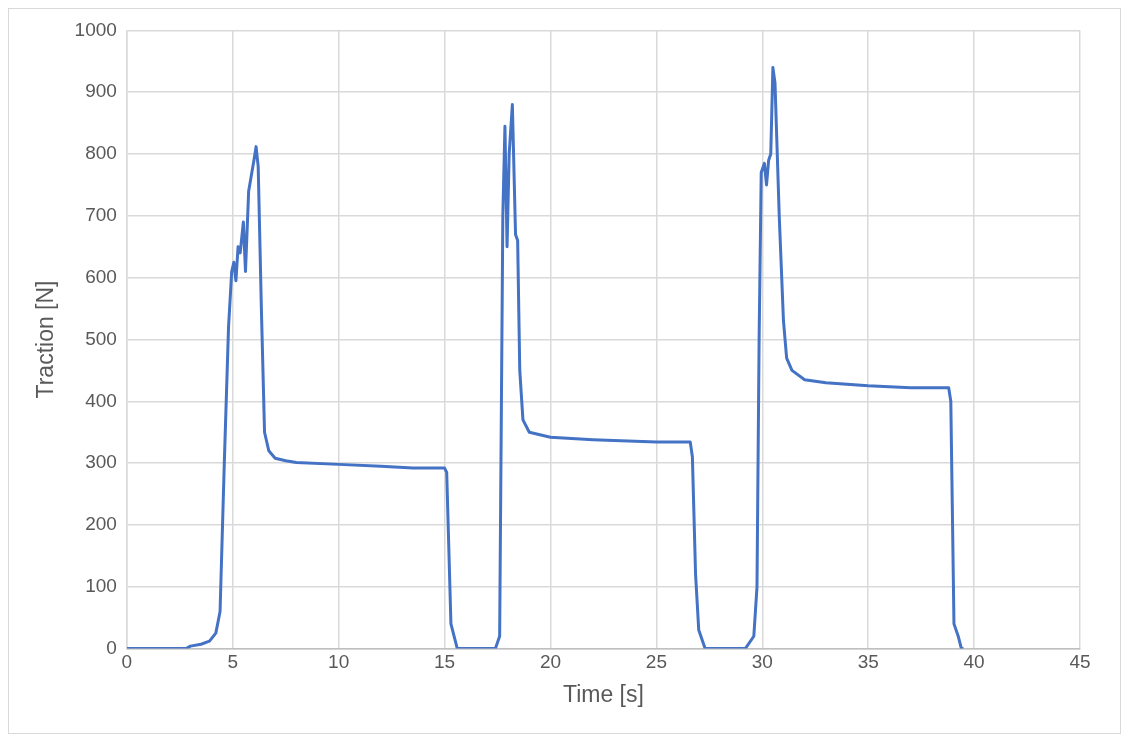 This screenshot has width=1131, height=744. I want to click on y-tick-label: 100, so click(101, 586).